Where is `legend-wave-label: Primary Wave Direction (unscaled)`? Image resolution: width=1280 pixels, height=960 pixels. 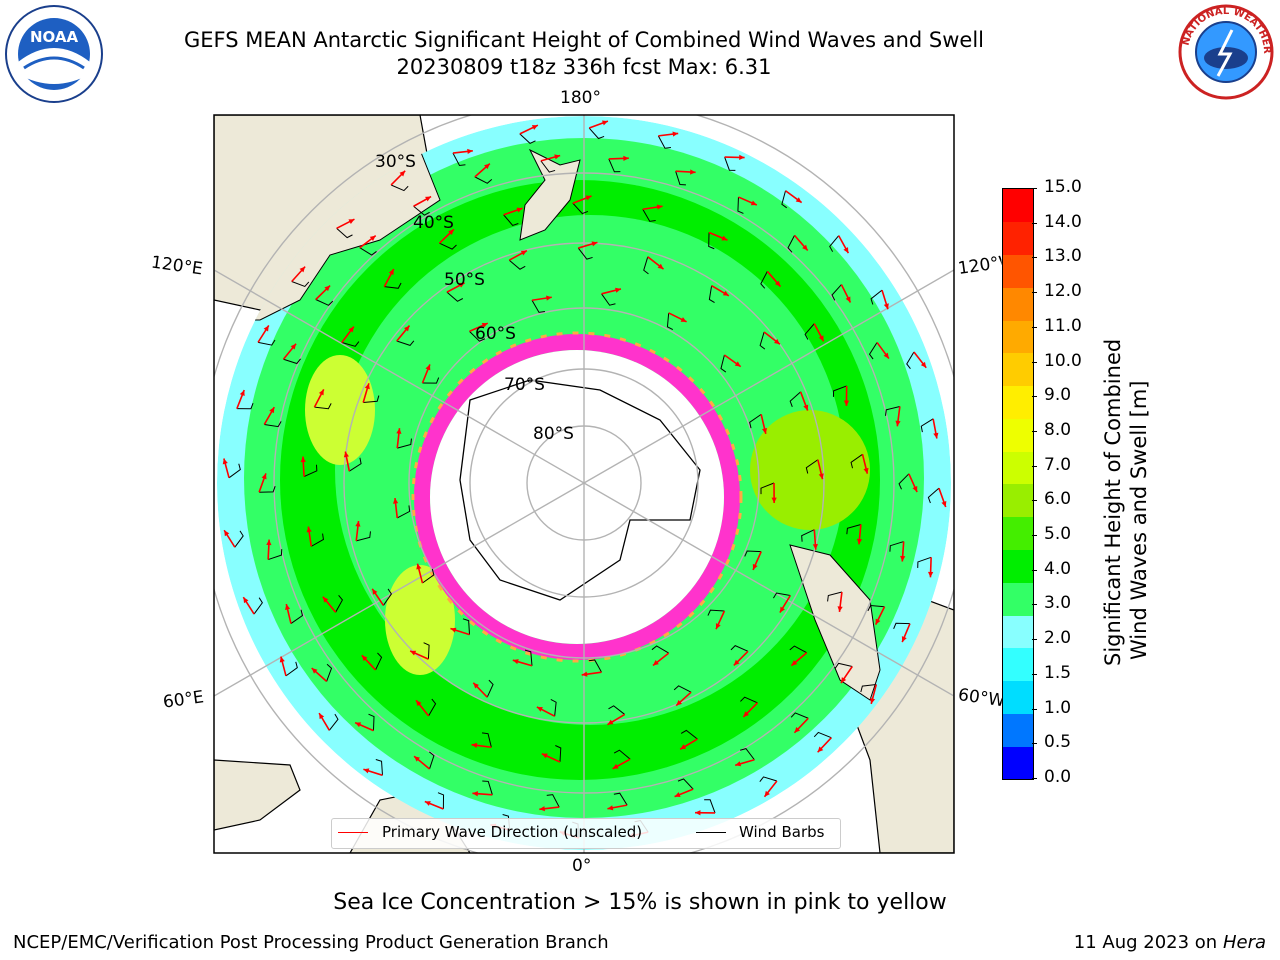 legend-wave-label: Primary Wave Direction (unscaled) is located at coordinates (512, 832).